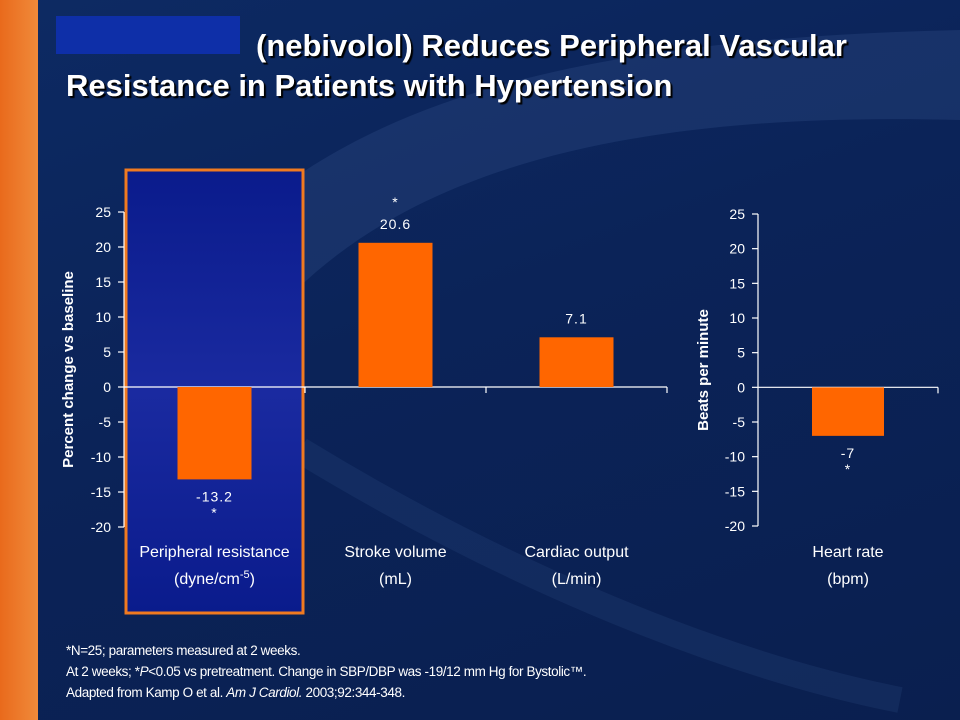  Describe the element at coordinates (735, 491) in the screenshot. I see `chart2-y-tick-label: -15` at that location.